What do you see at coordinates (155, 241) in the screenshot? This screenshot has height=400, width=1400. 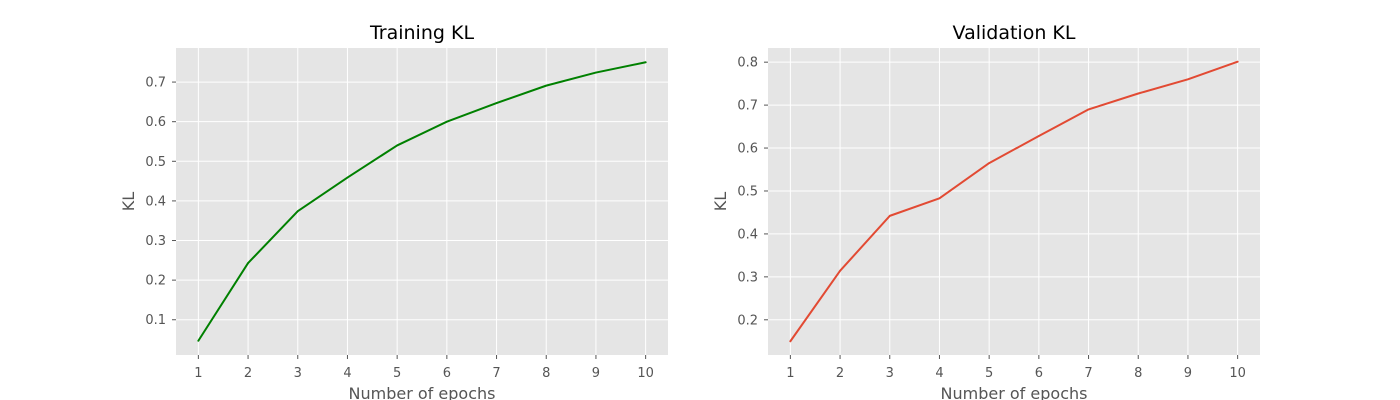 I see `training-kl-y-tick-label: 0.3` at bounding box center [155, 241].